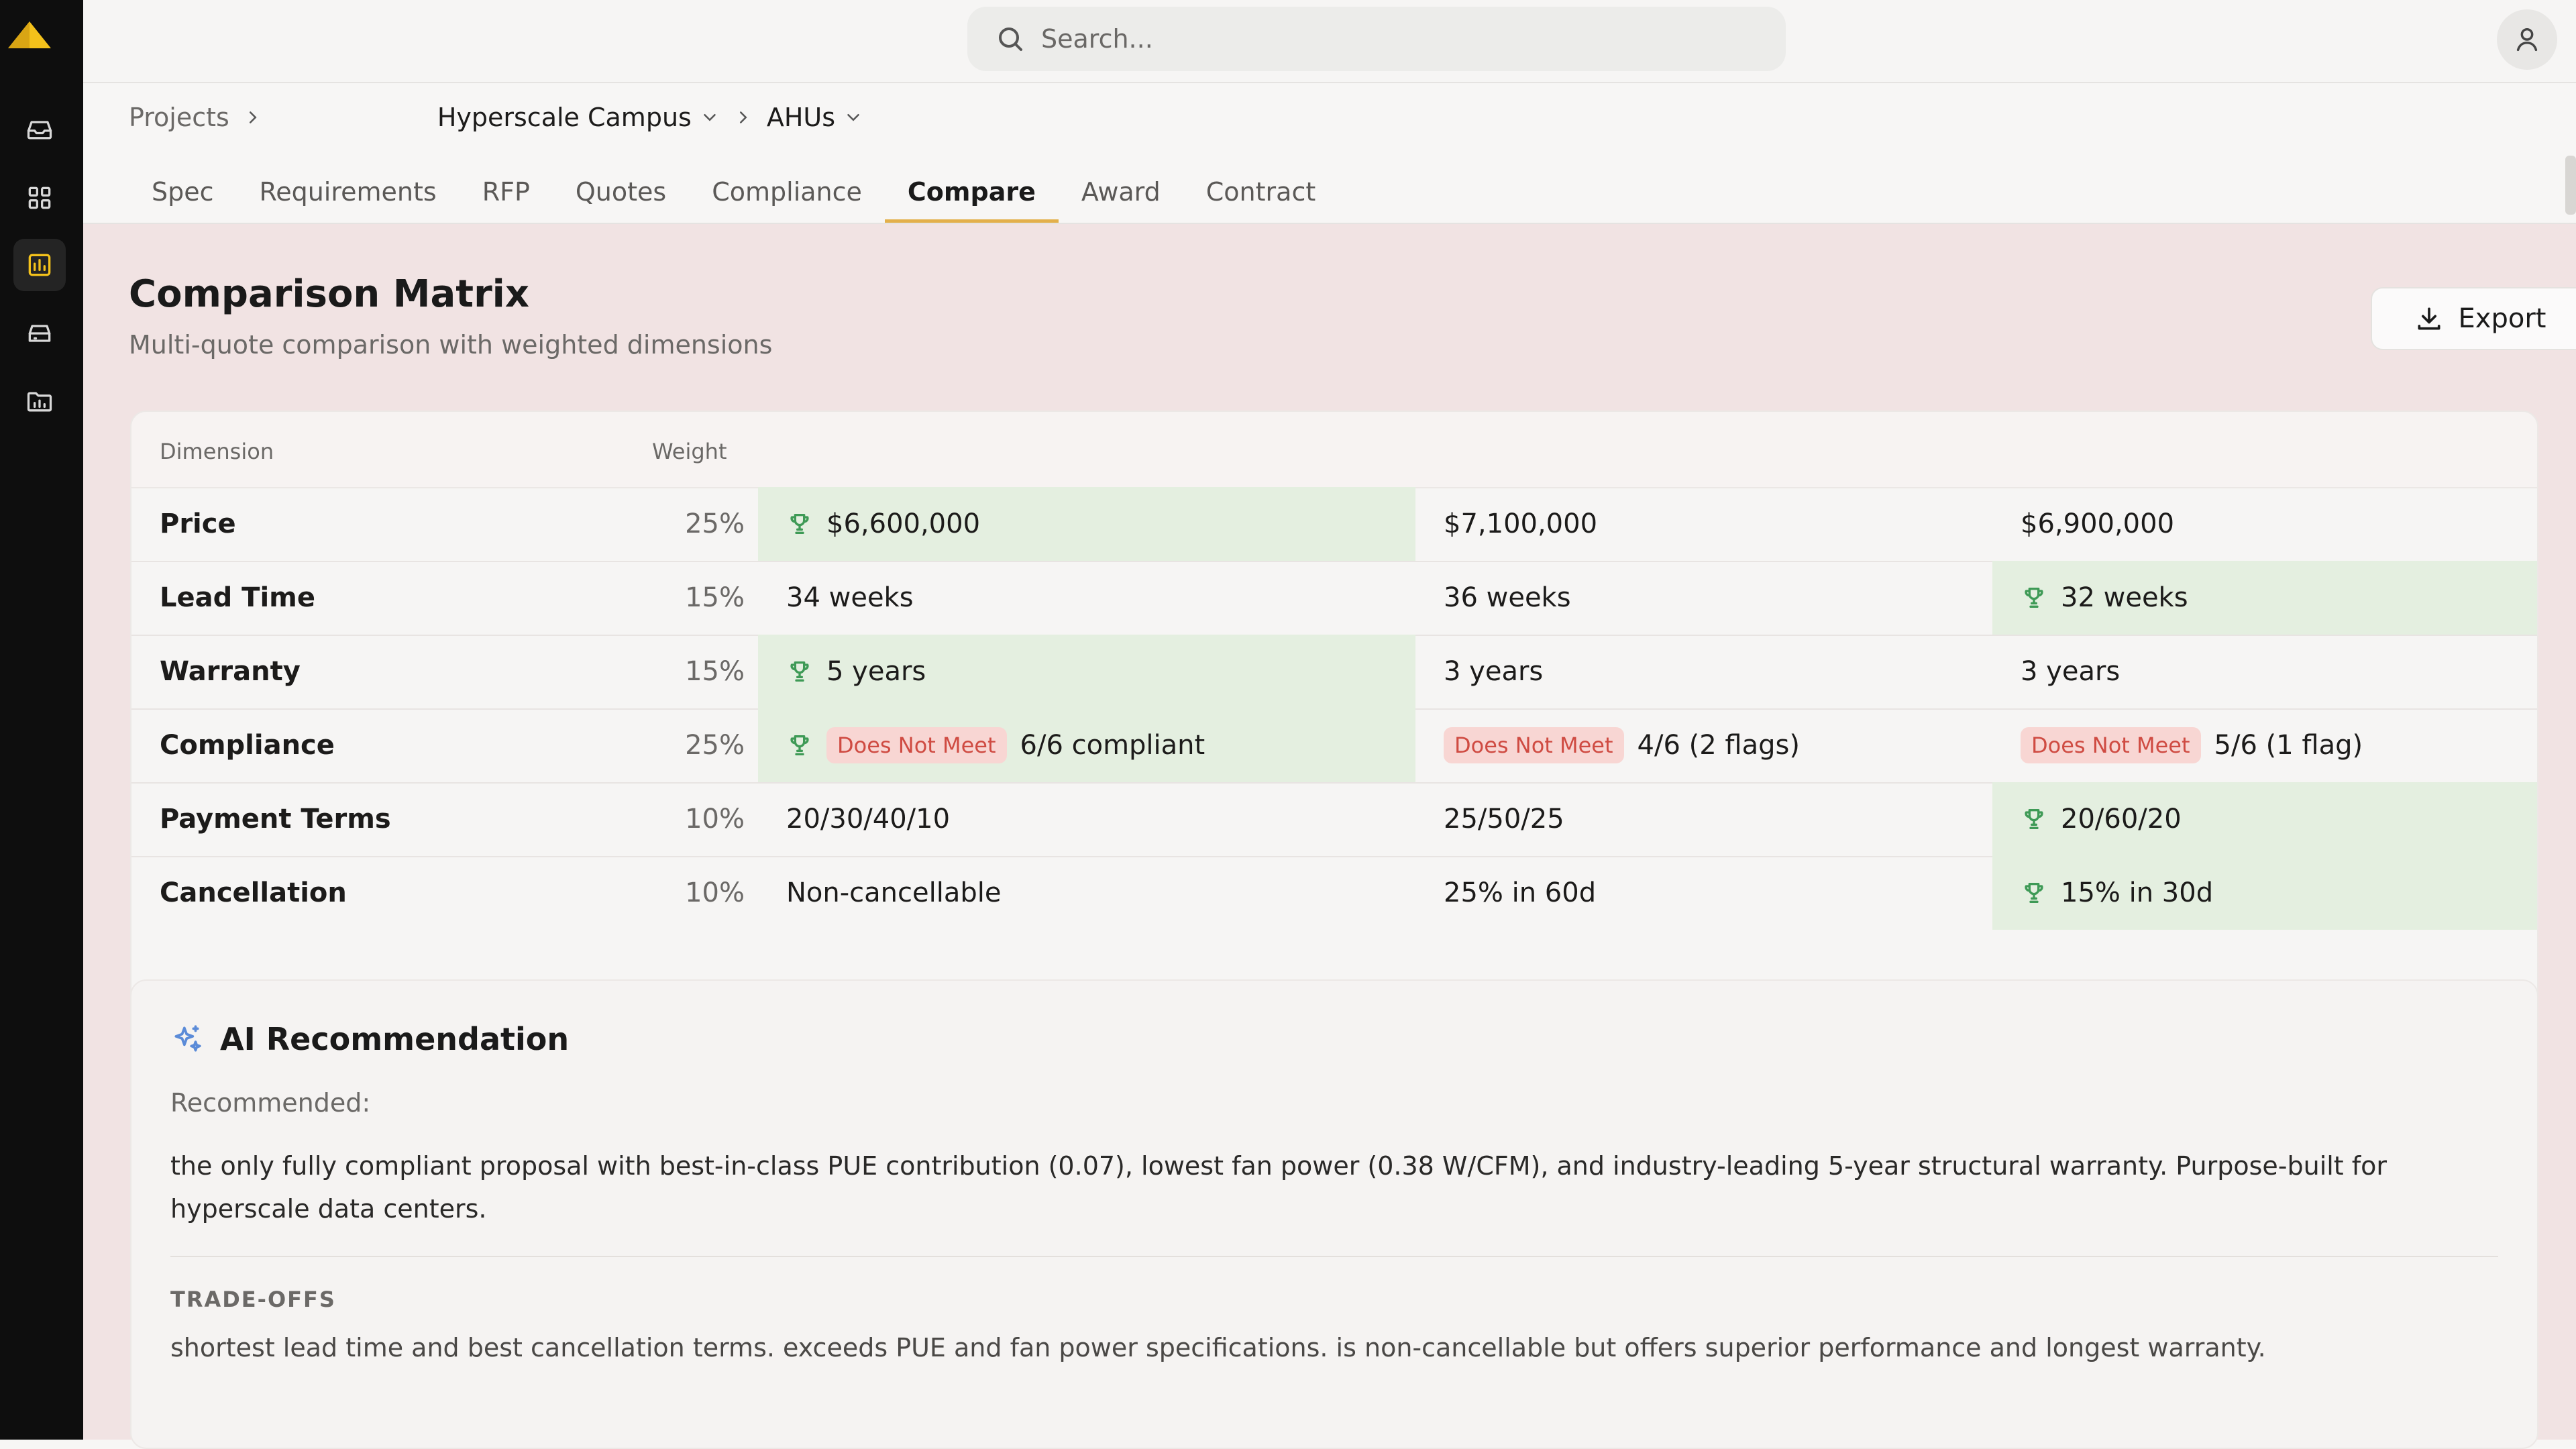 The image size is (2576, 1449). I want to click on quote-2-value: 3 years, so click(1494, 671).